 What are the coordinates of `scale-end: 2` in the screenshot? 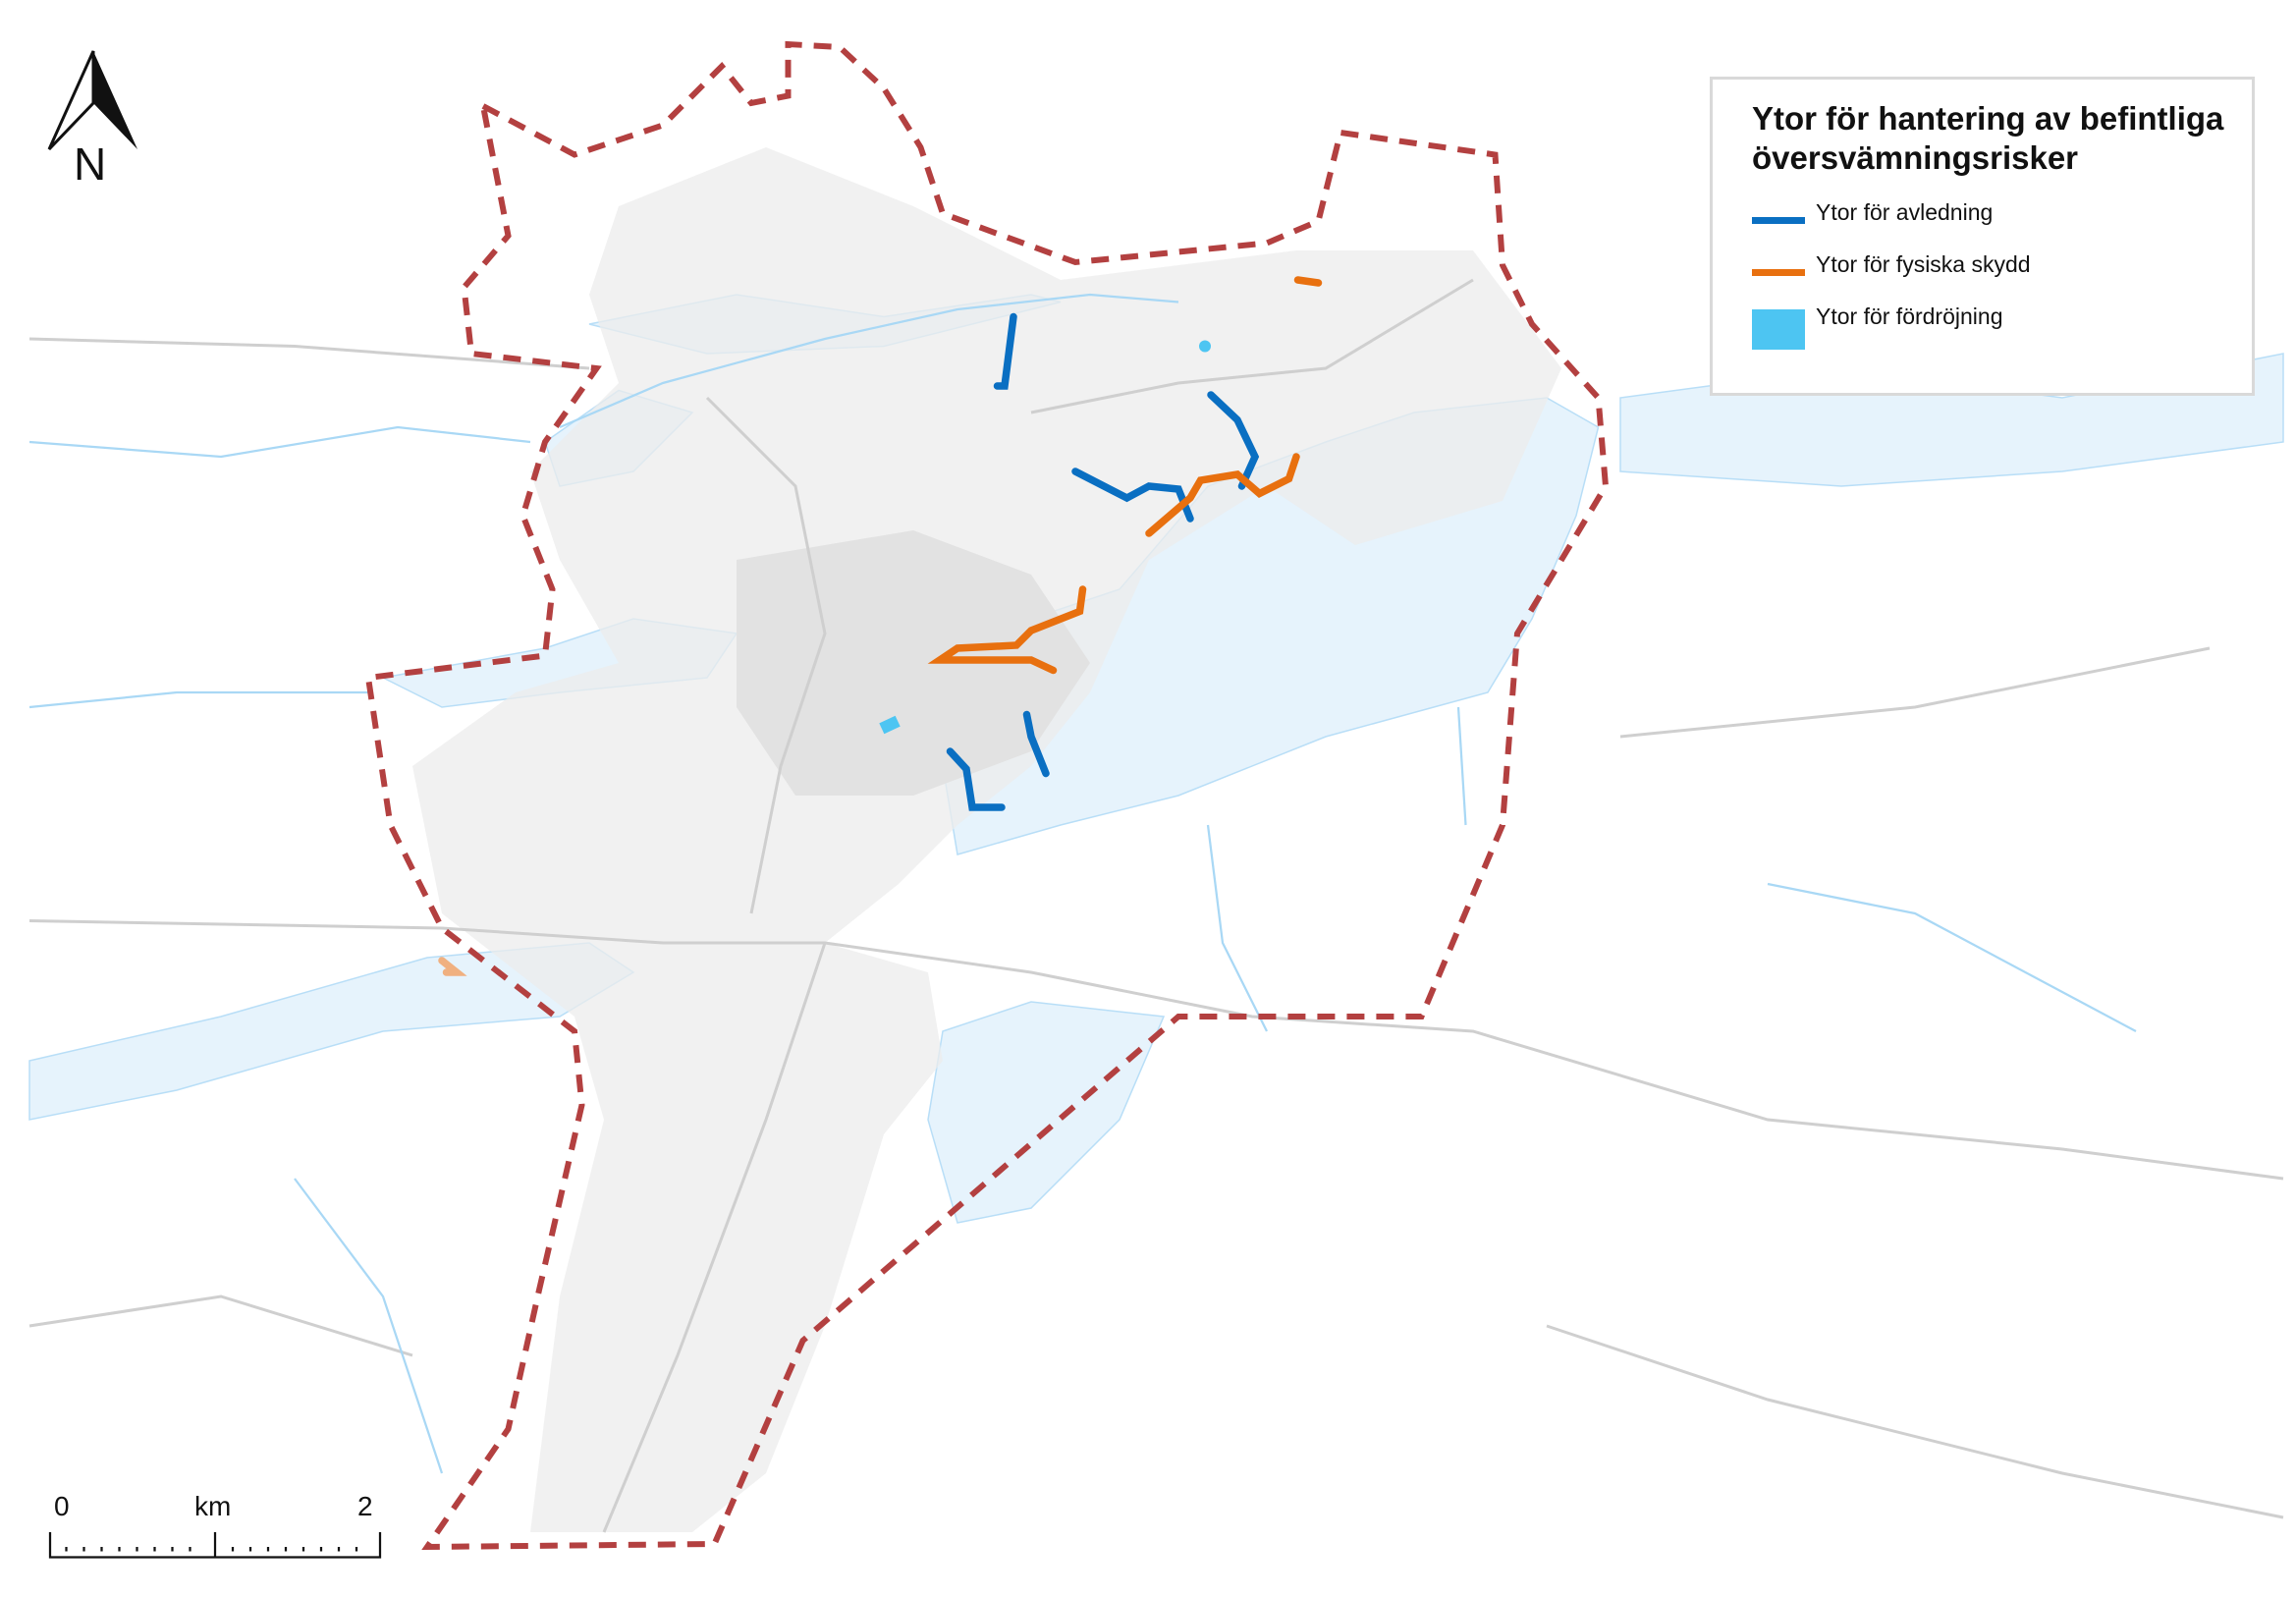 It's located at (365, 1506).